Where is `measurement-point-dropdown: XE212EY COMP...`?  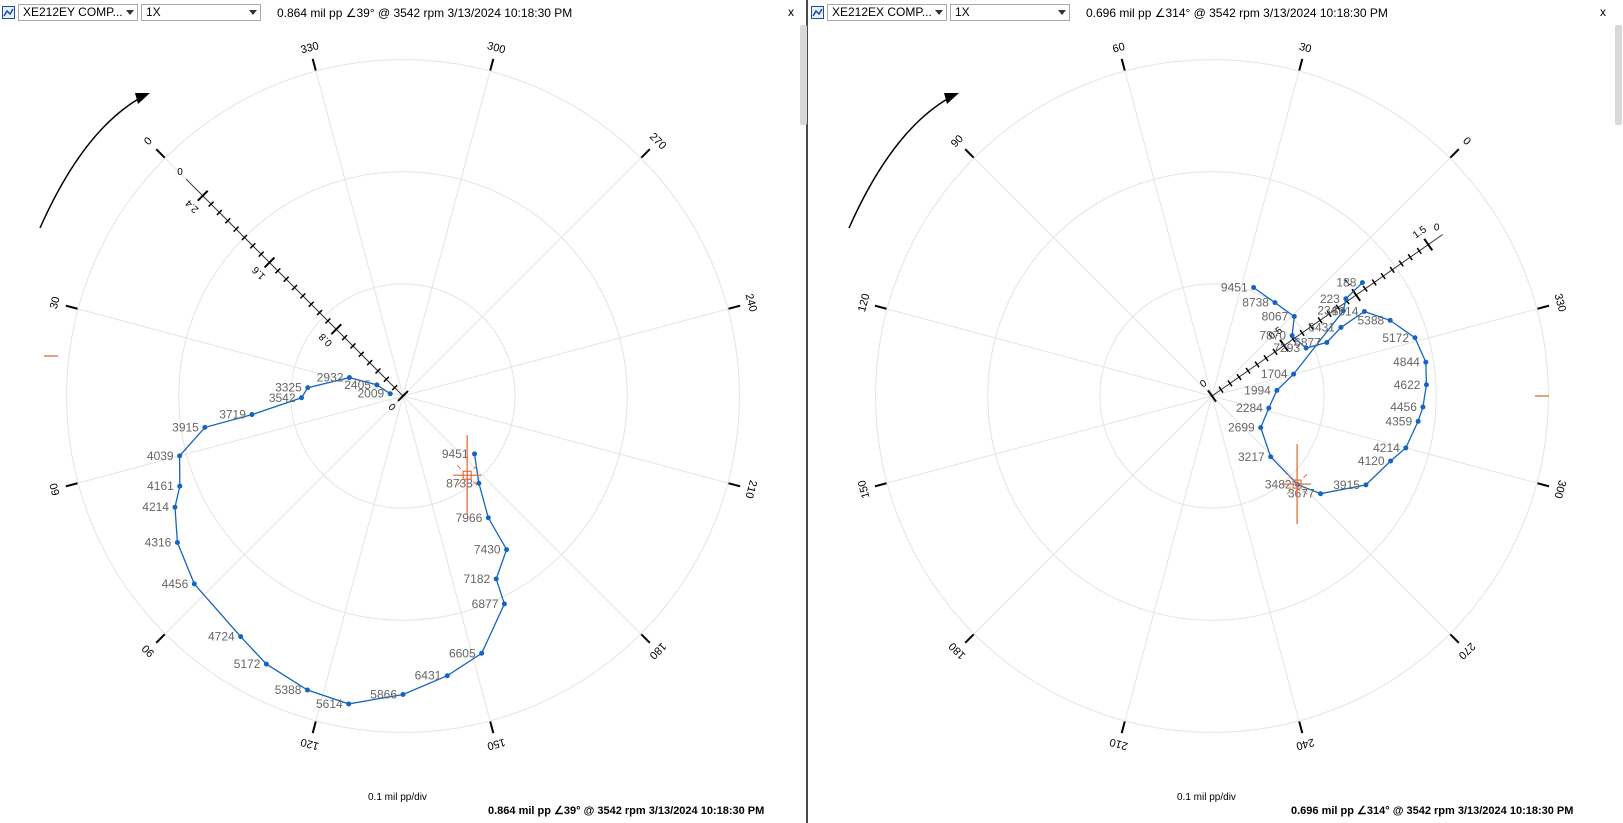 measurement-point-dropdown: XE212EY COMP... is located at coordinates (78, 12).